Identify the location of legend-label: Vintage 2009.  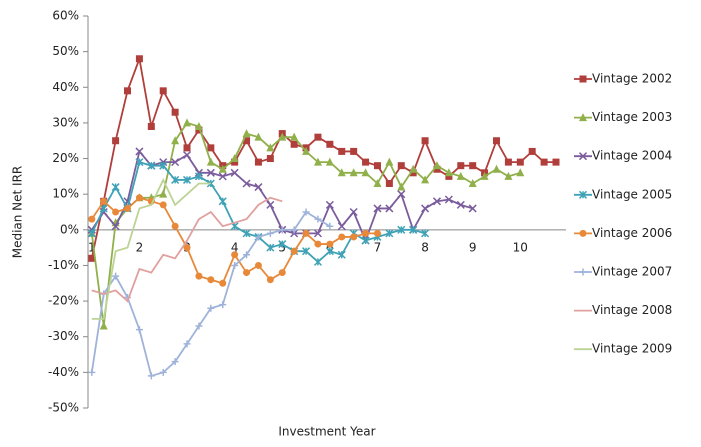
(632, 349).